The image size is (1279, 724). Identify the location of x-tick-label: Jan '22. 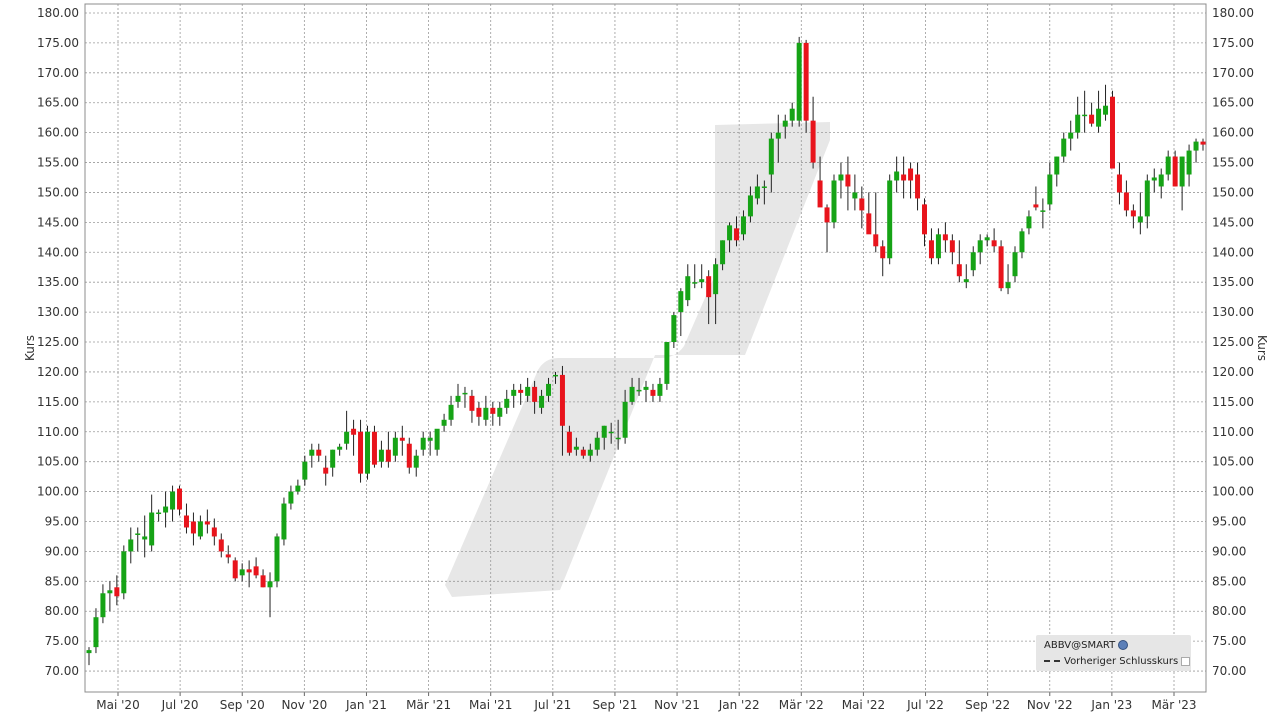
(739, 705).